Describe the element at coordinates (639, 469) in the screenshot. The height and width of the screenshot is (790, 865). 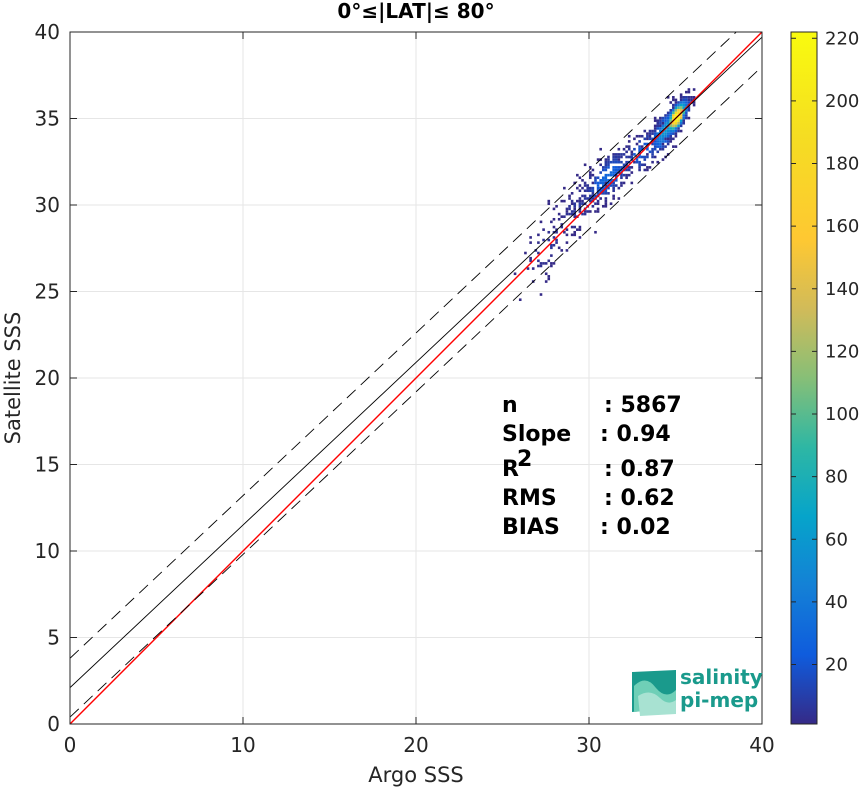
I see `stat-value: : 0.87` at that location.